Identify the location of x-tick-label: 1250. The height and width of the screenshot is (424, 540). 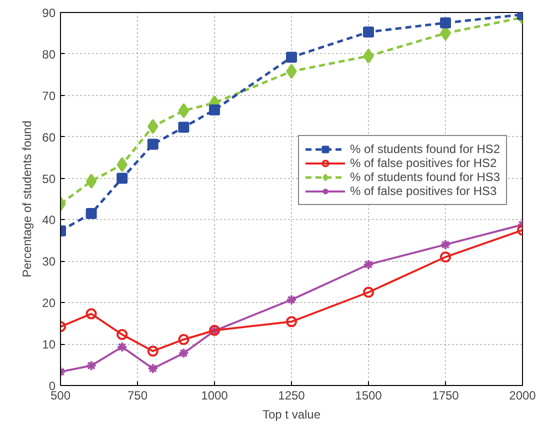
(292, 395).